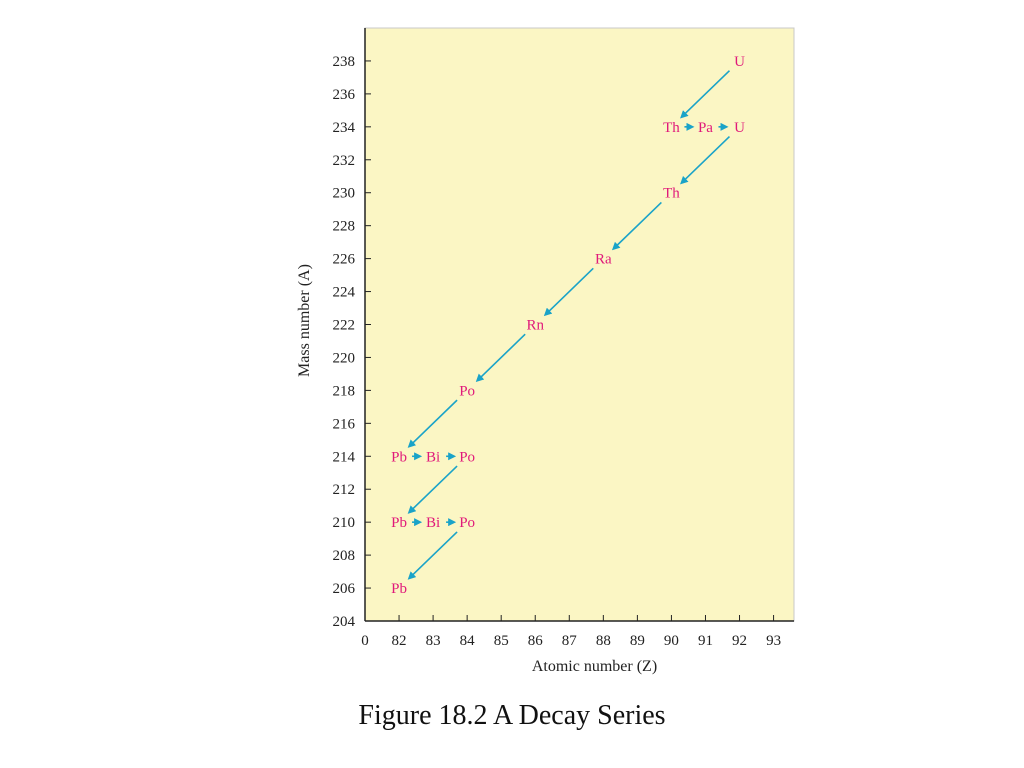  What do you see at coordinates (705, 641) in the screenshot?
I see `x-tick-label: 91` at bounding box center [705, 641].